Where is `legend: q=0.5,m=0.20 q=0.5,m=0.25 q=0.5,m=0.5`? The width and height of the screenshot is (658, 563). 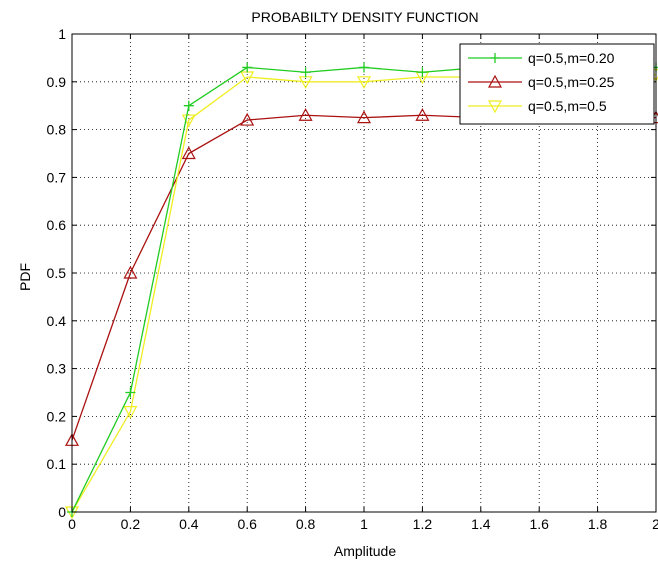 legend: q=0.5,m=0.20 q=0.5,m=0.25 q=0.5,m=0.5 is located at coordinates (557, 84).